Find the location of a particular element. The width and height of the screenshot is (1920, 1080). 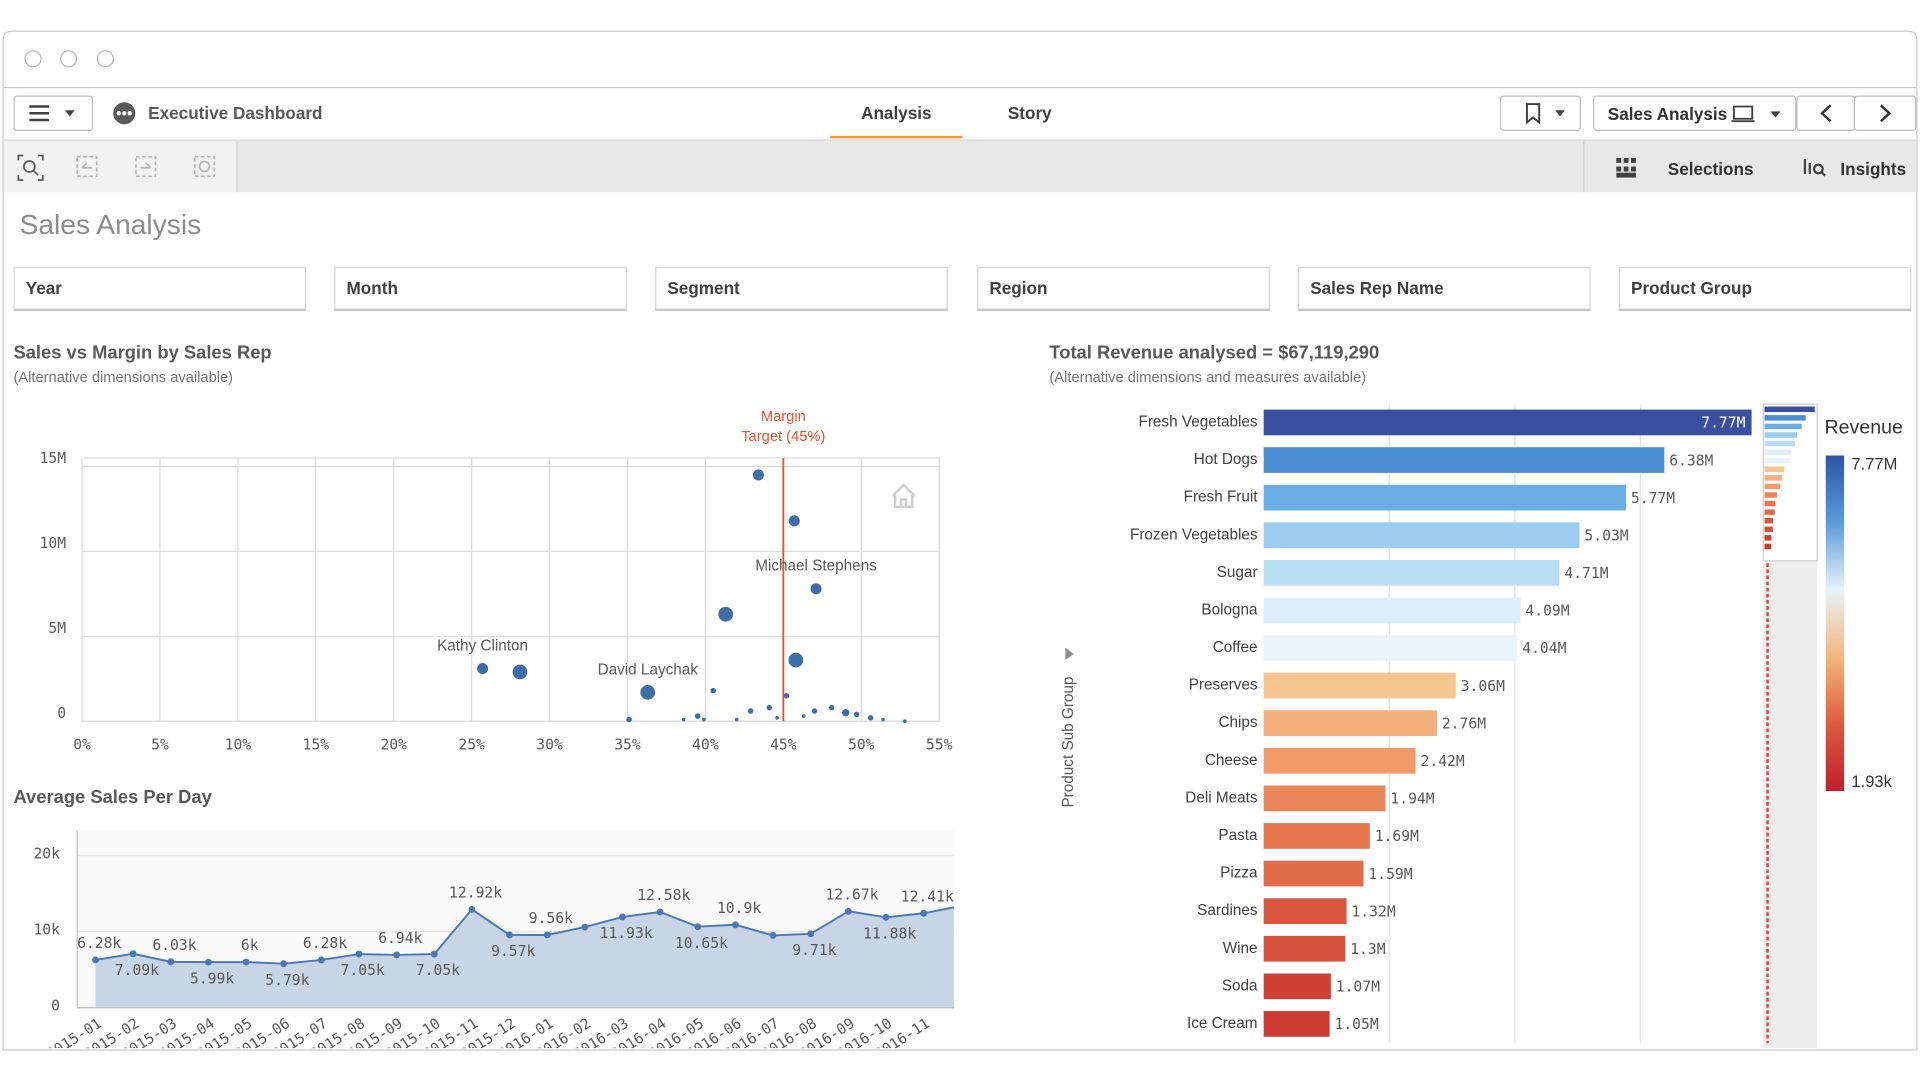

y-tick-label: Chips is located at coordinates (1237, 722).